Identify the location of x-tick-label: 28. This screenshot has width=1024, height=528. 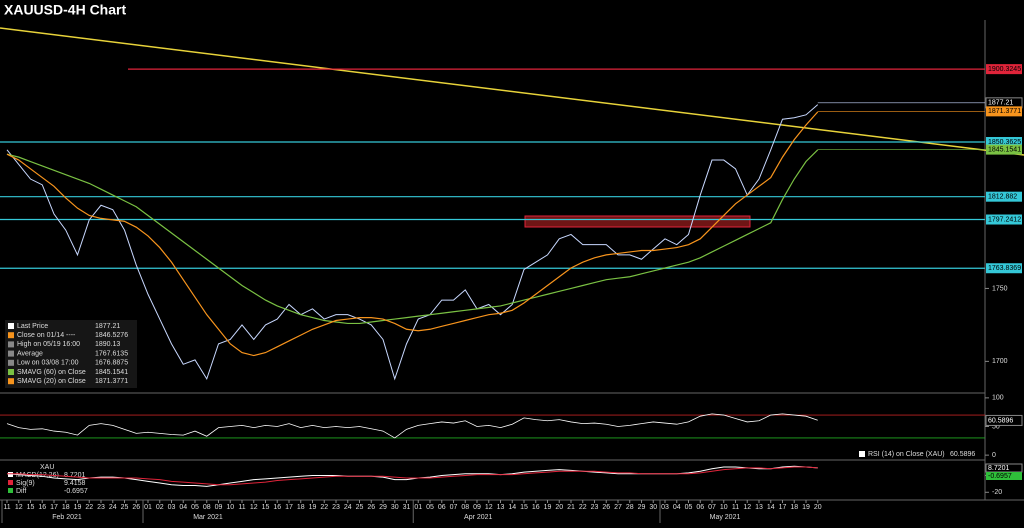
(630, 507).